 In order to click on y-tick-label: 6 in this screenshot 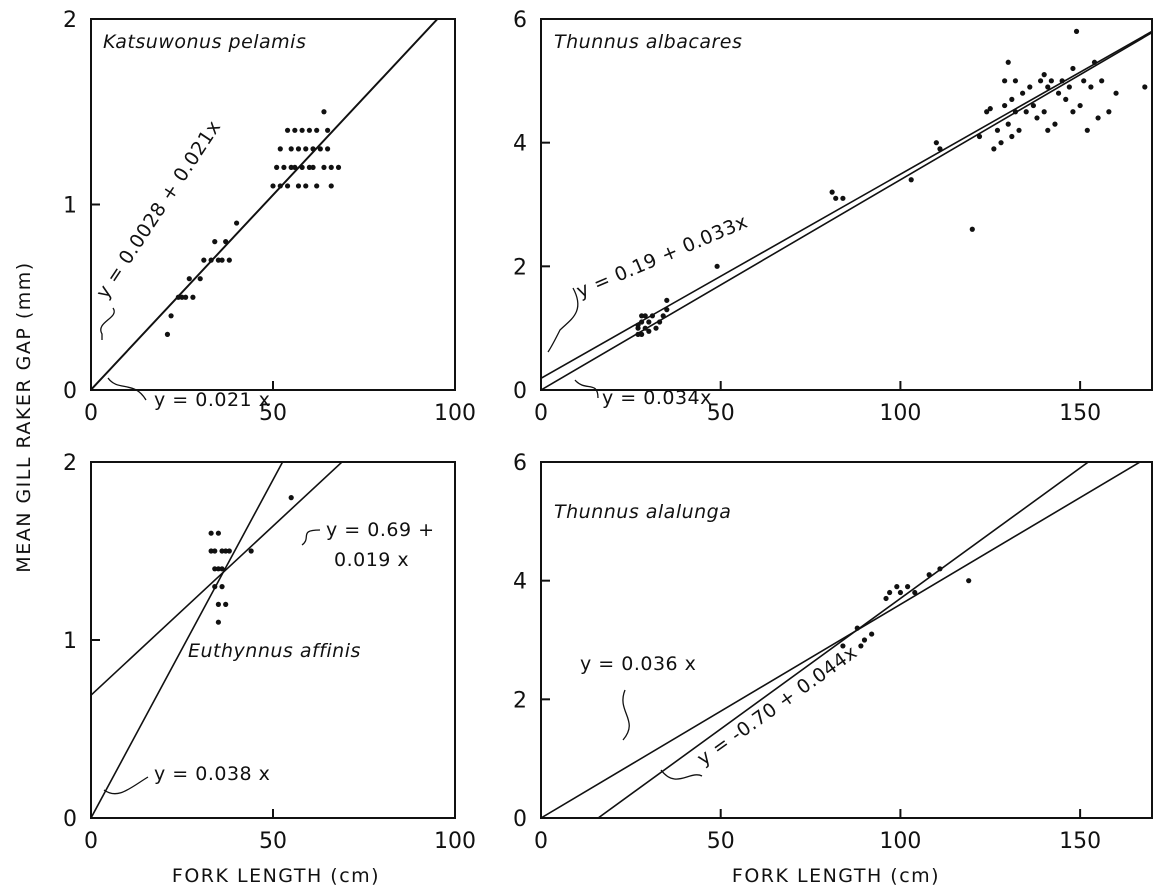, I will do `click(520, 20)`.